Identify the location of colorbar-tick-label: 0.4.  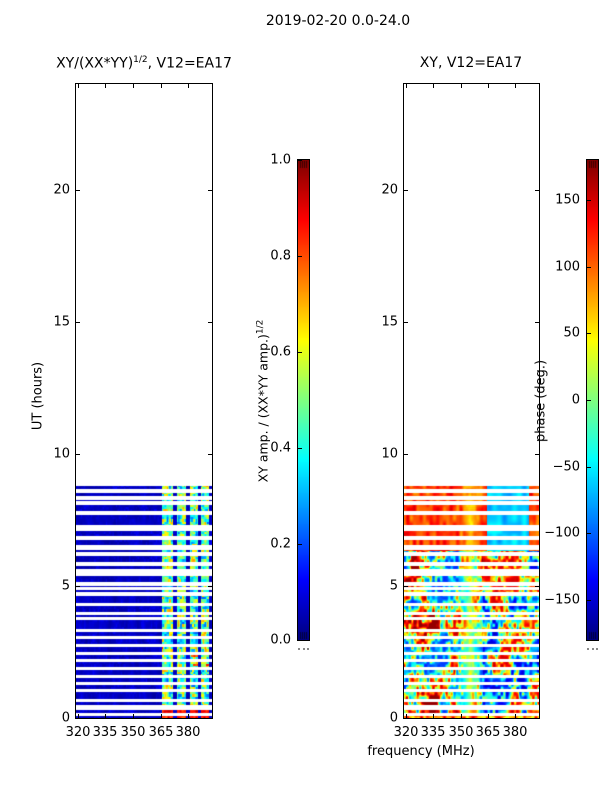
(280, 448).